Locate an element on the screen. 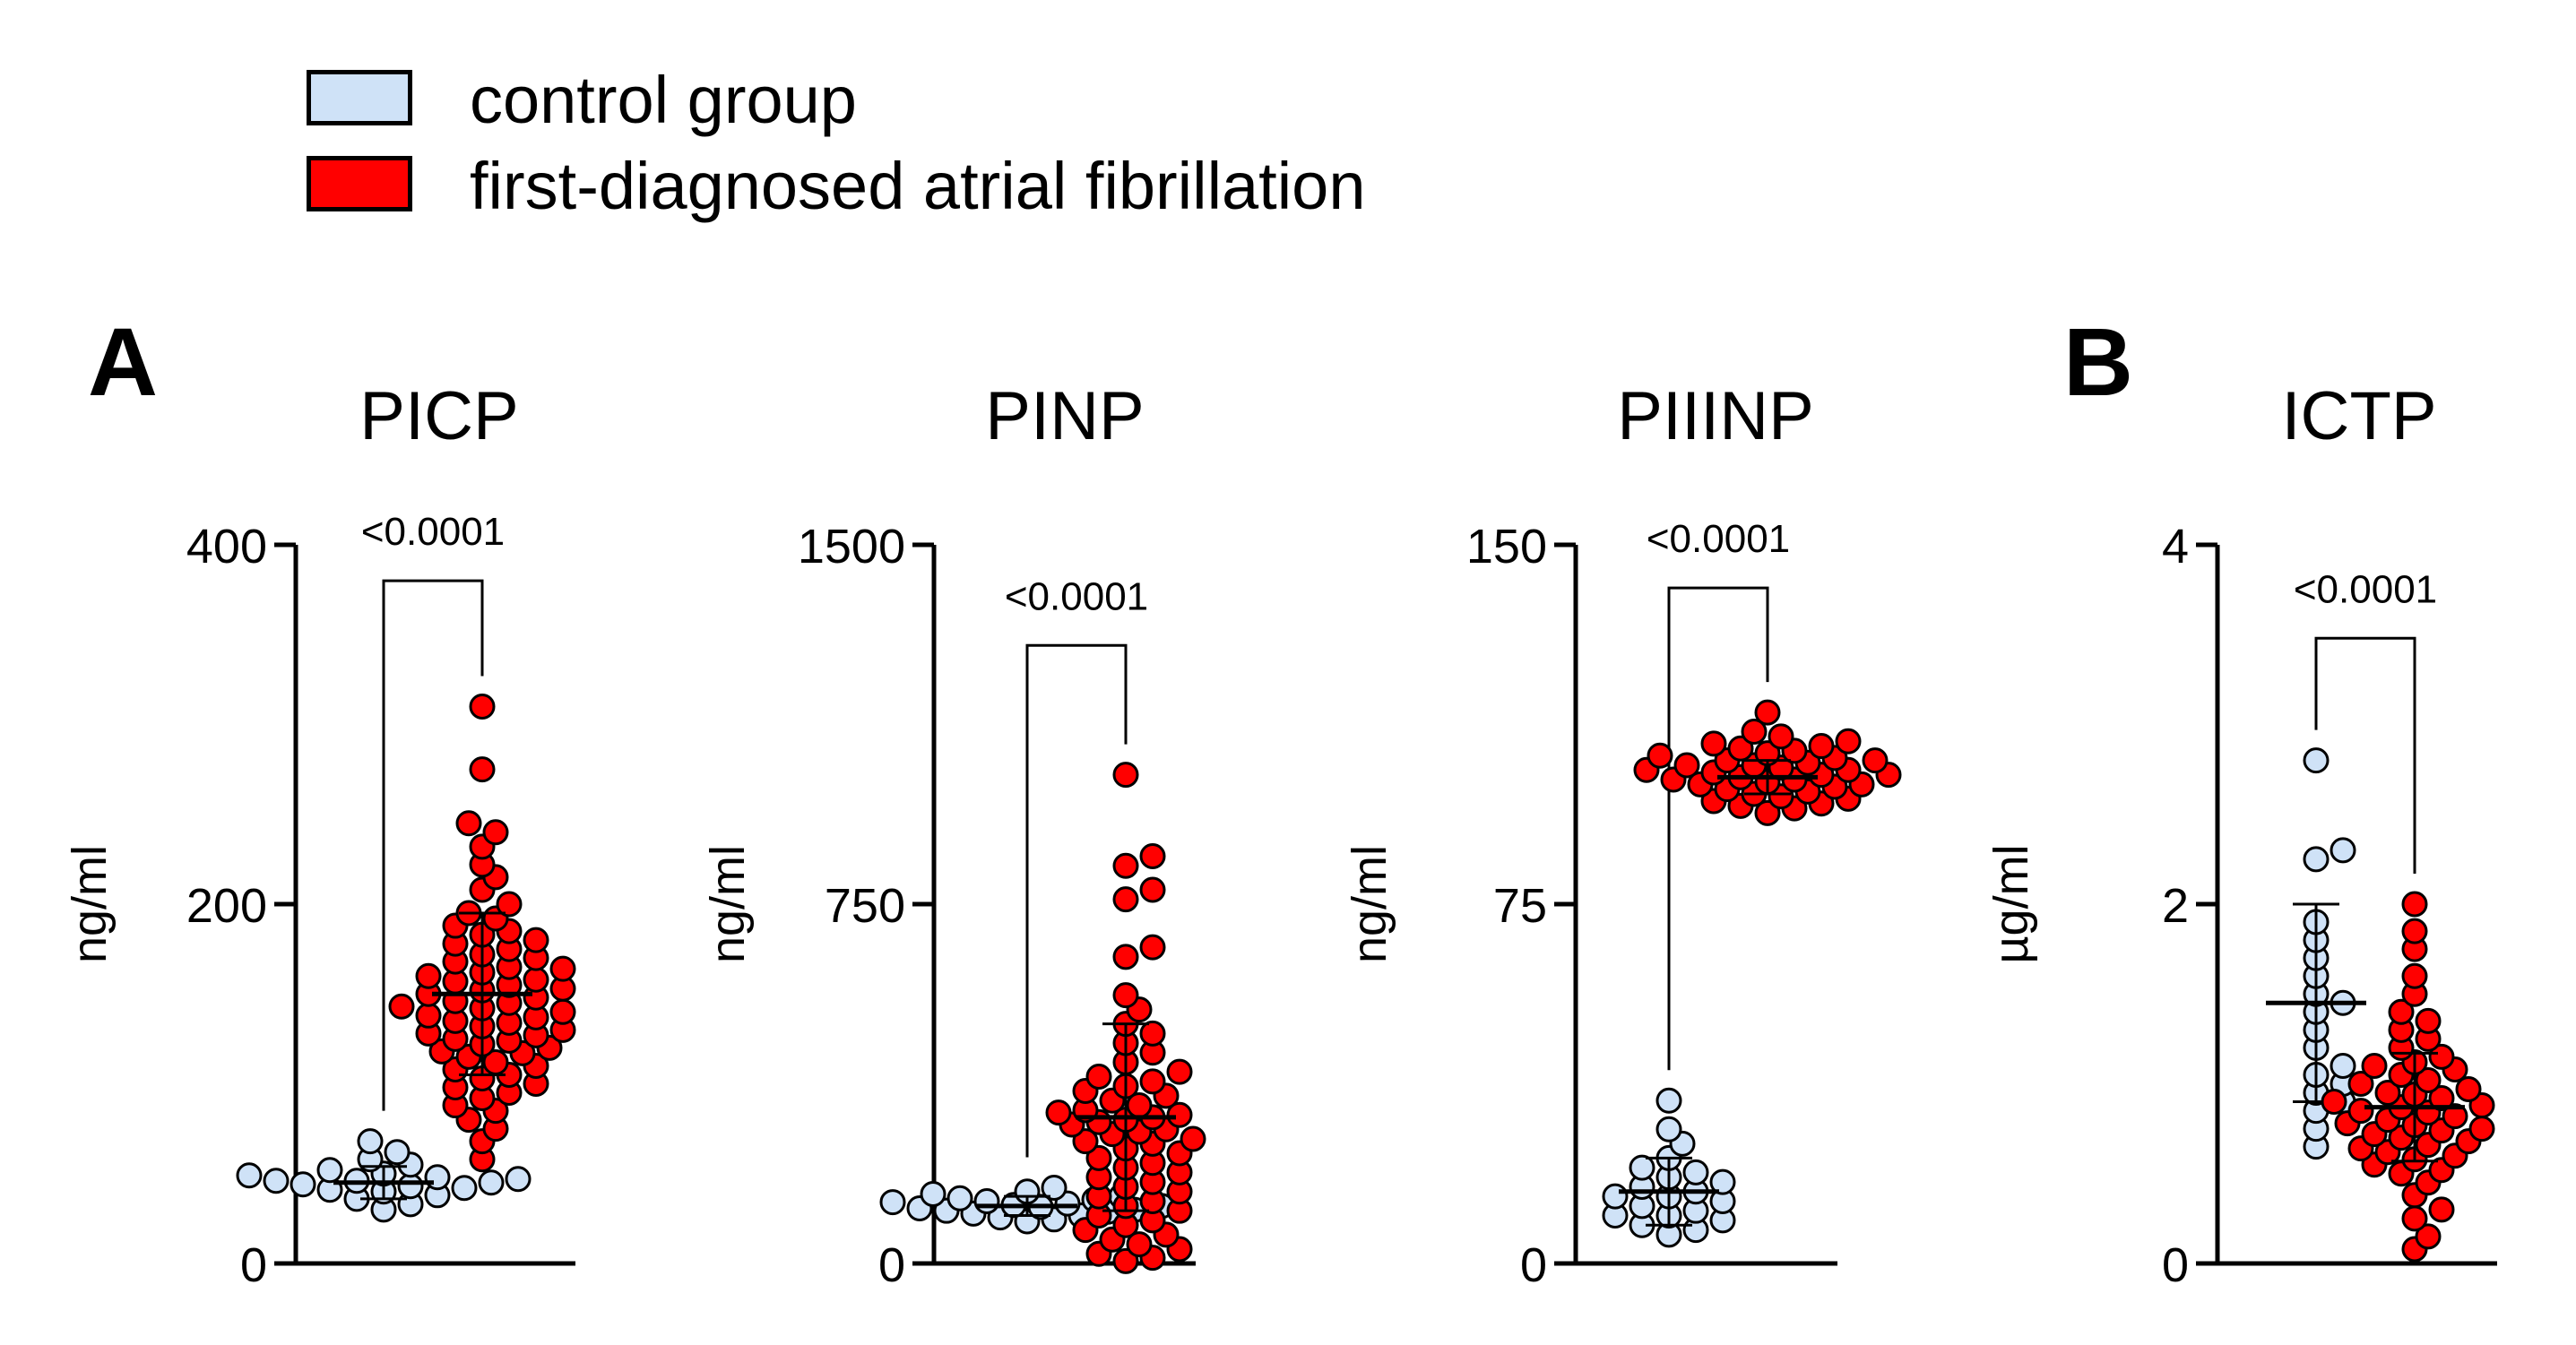 The height and width of the screenshot is (1345, 2576). y-tick-label: 2 is located at coordinates (2175, 906).